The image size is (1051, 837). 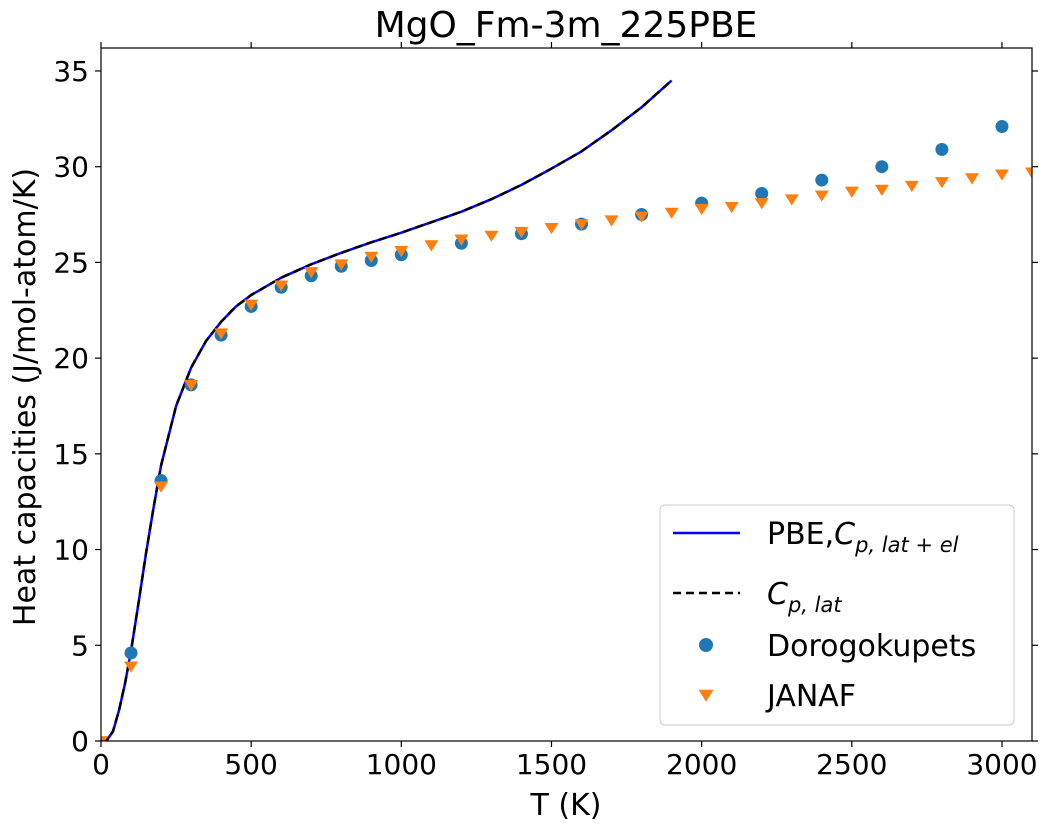 I want to click on legend-label-dorogokupets: Dorogokupets, so click(x=871, y=646).